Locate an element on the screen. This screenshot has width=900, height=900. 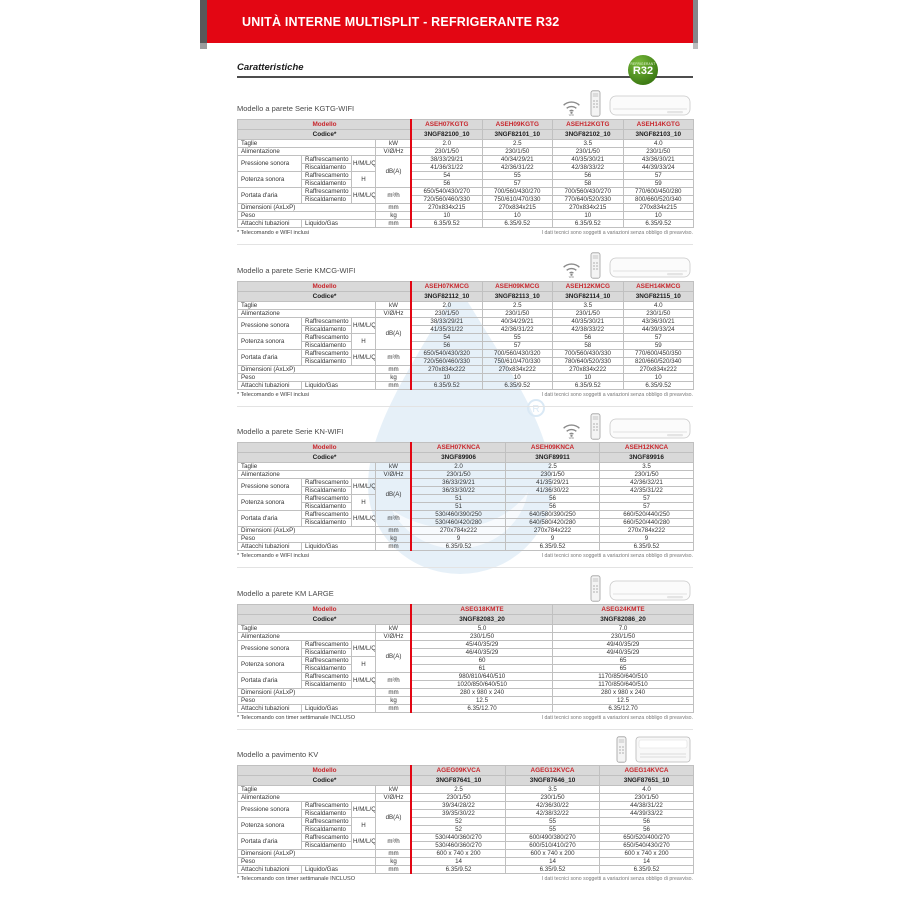
spec-value: 2.5 is located at coordinates (517, 143).